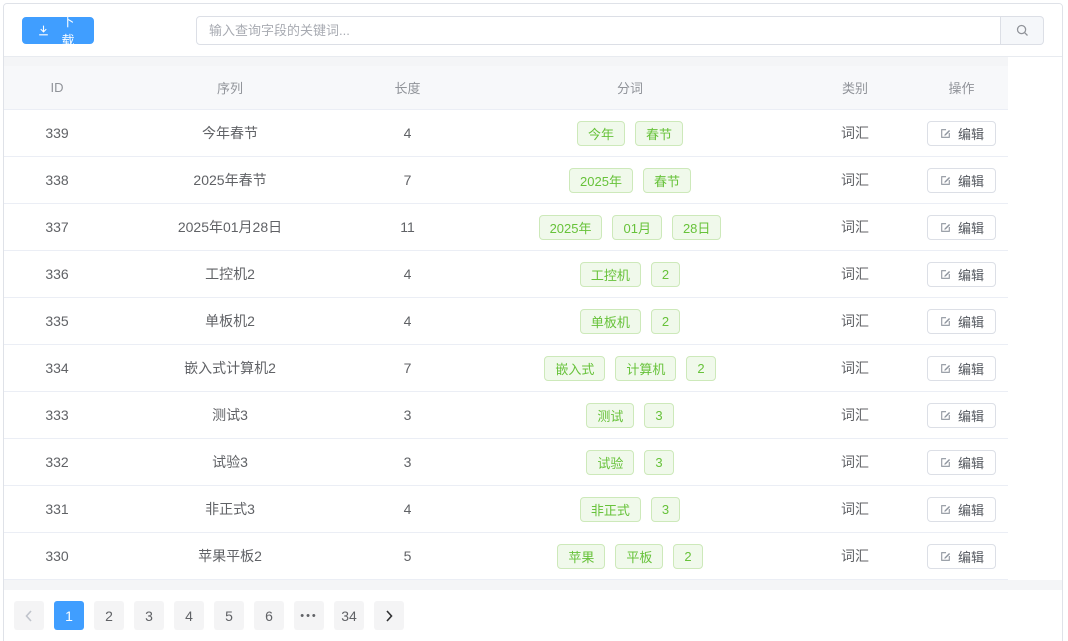  I want to click on col-header-id: ID, so click(57, 87).